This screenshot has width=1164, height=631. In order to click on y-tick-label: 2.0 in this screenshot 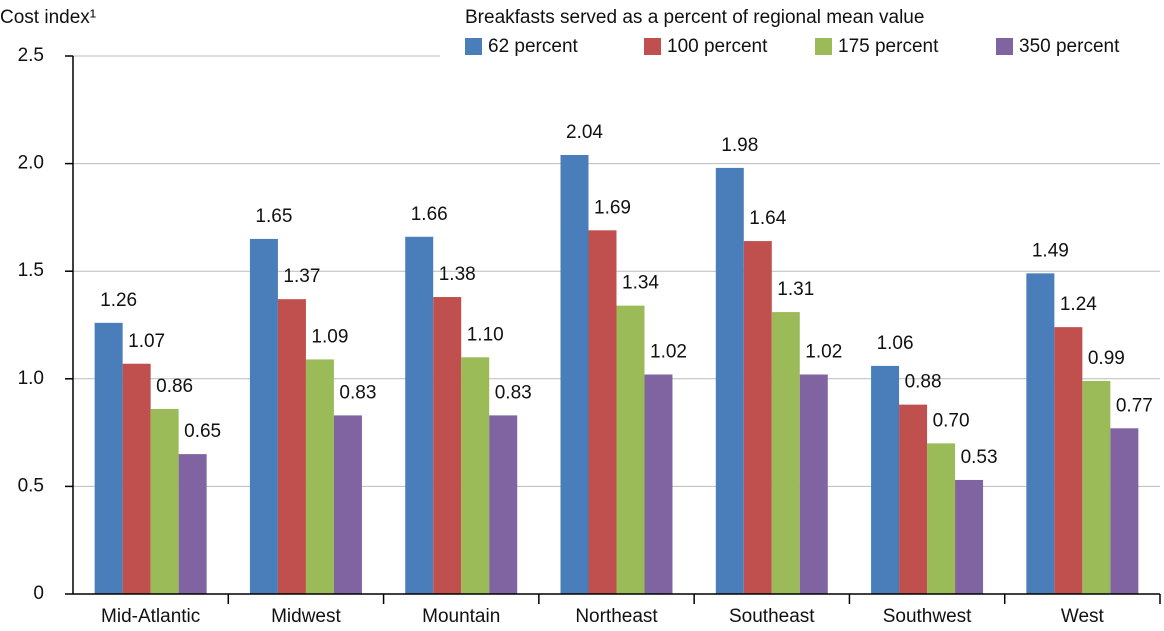, I will do `click(31, 163)`.